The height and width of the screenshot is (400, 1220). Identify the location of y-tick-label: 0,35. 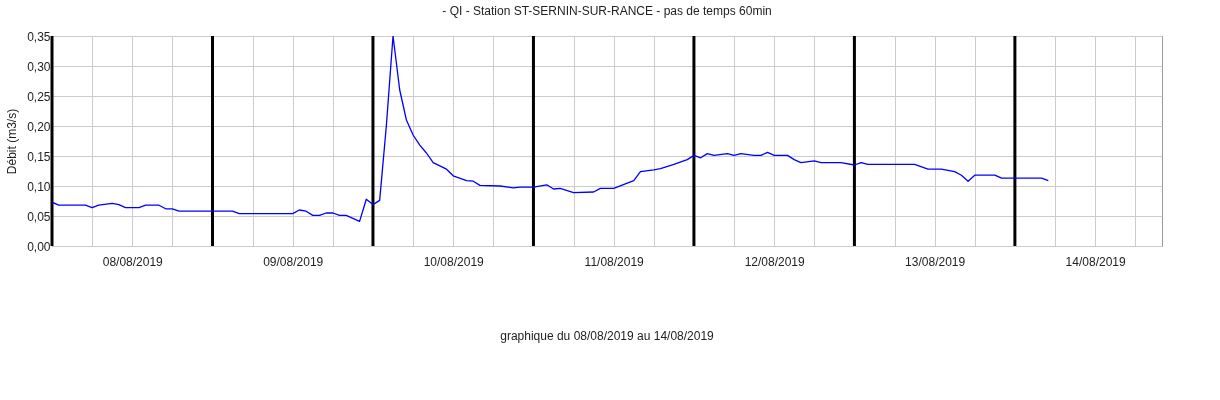
(39, 36).